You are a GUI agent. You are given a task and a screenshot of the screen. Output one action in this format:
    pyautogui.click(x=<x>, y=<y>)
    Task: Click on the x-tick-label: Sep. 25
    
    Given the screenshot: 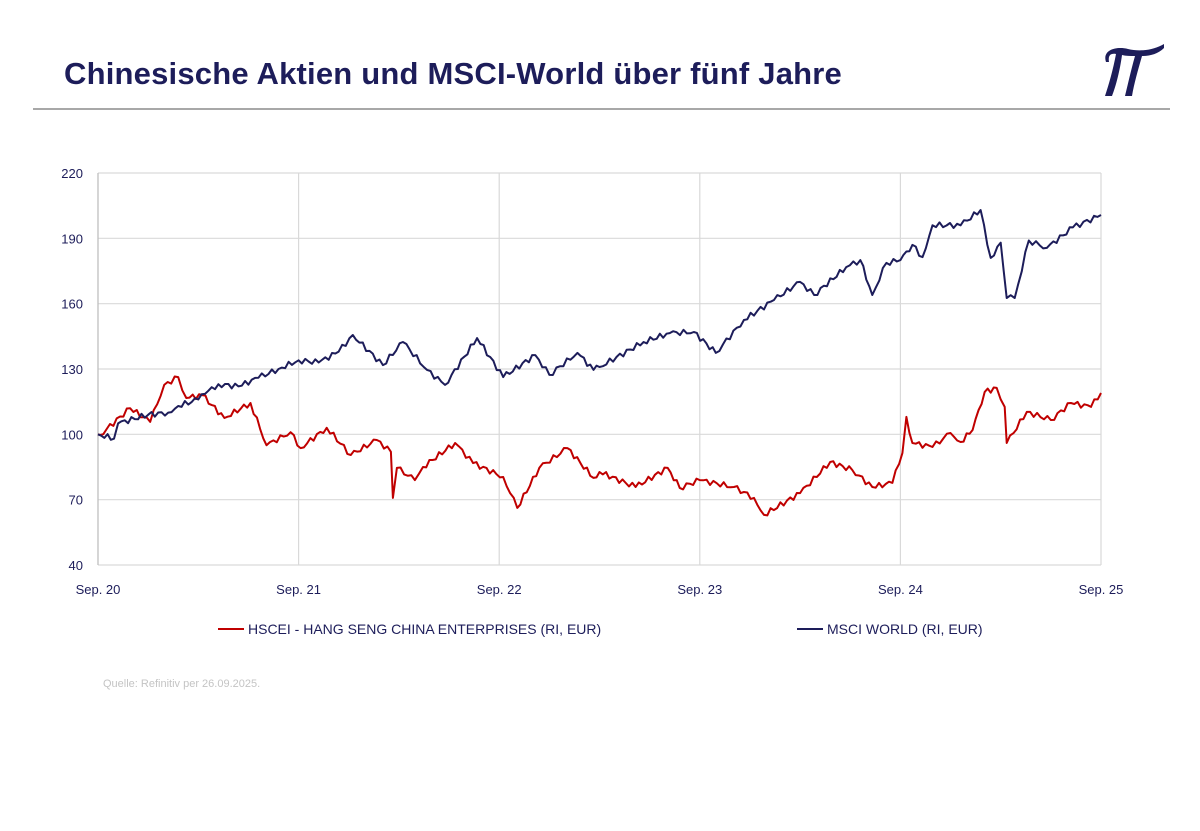 What is the action you would take?
    pyautogui.click(x=1101, y=589)
    